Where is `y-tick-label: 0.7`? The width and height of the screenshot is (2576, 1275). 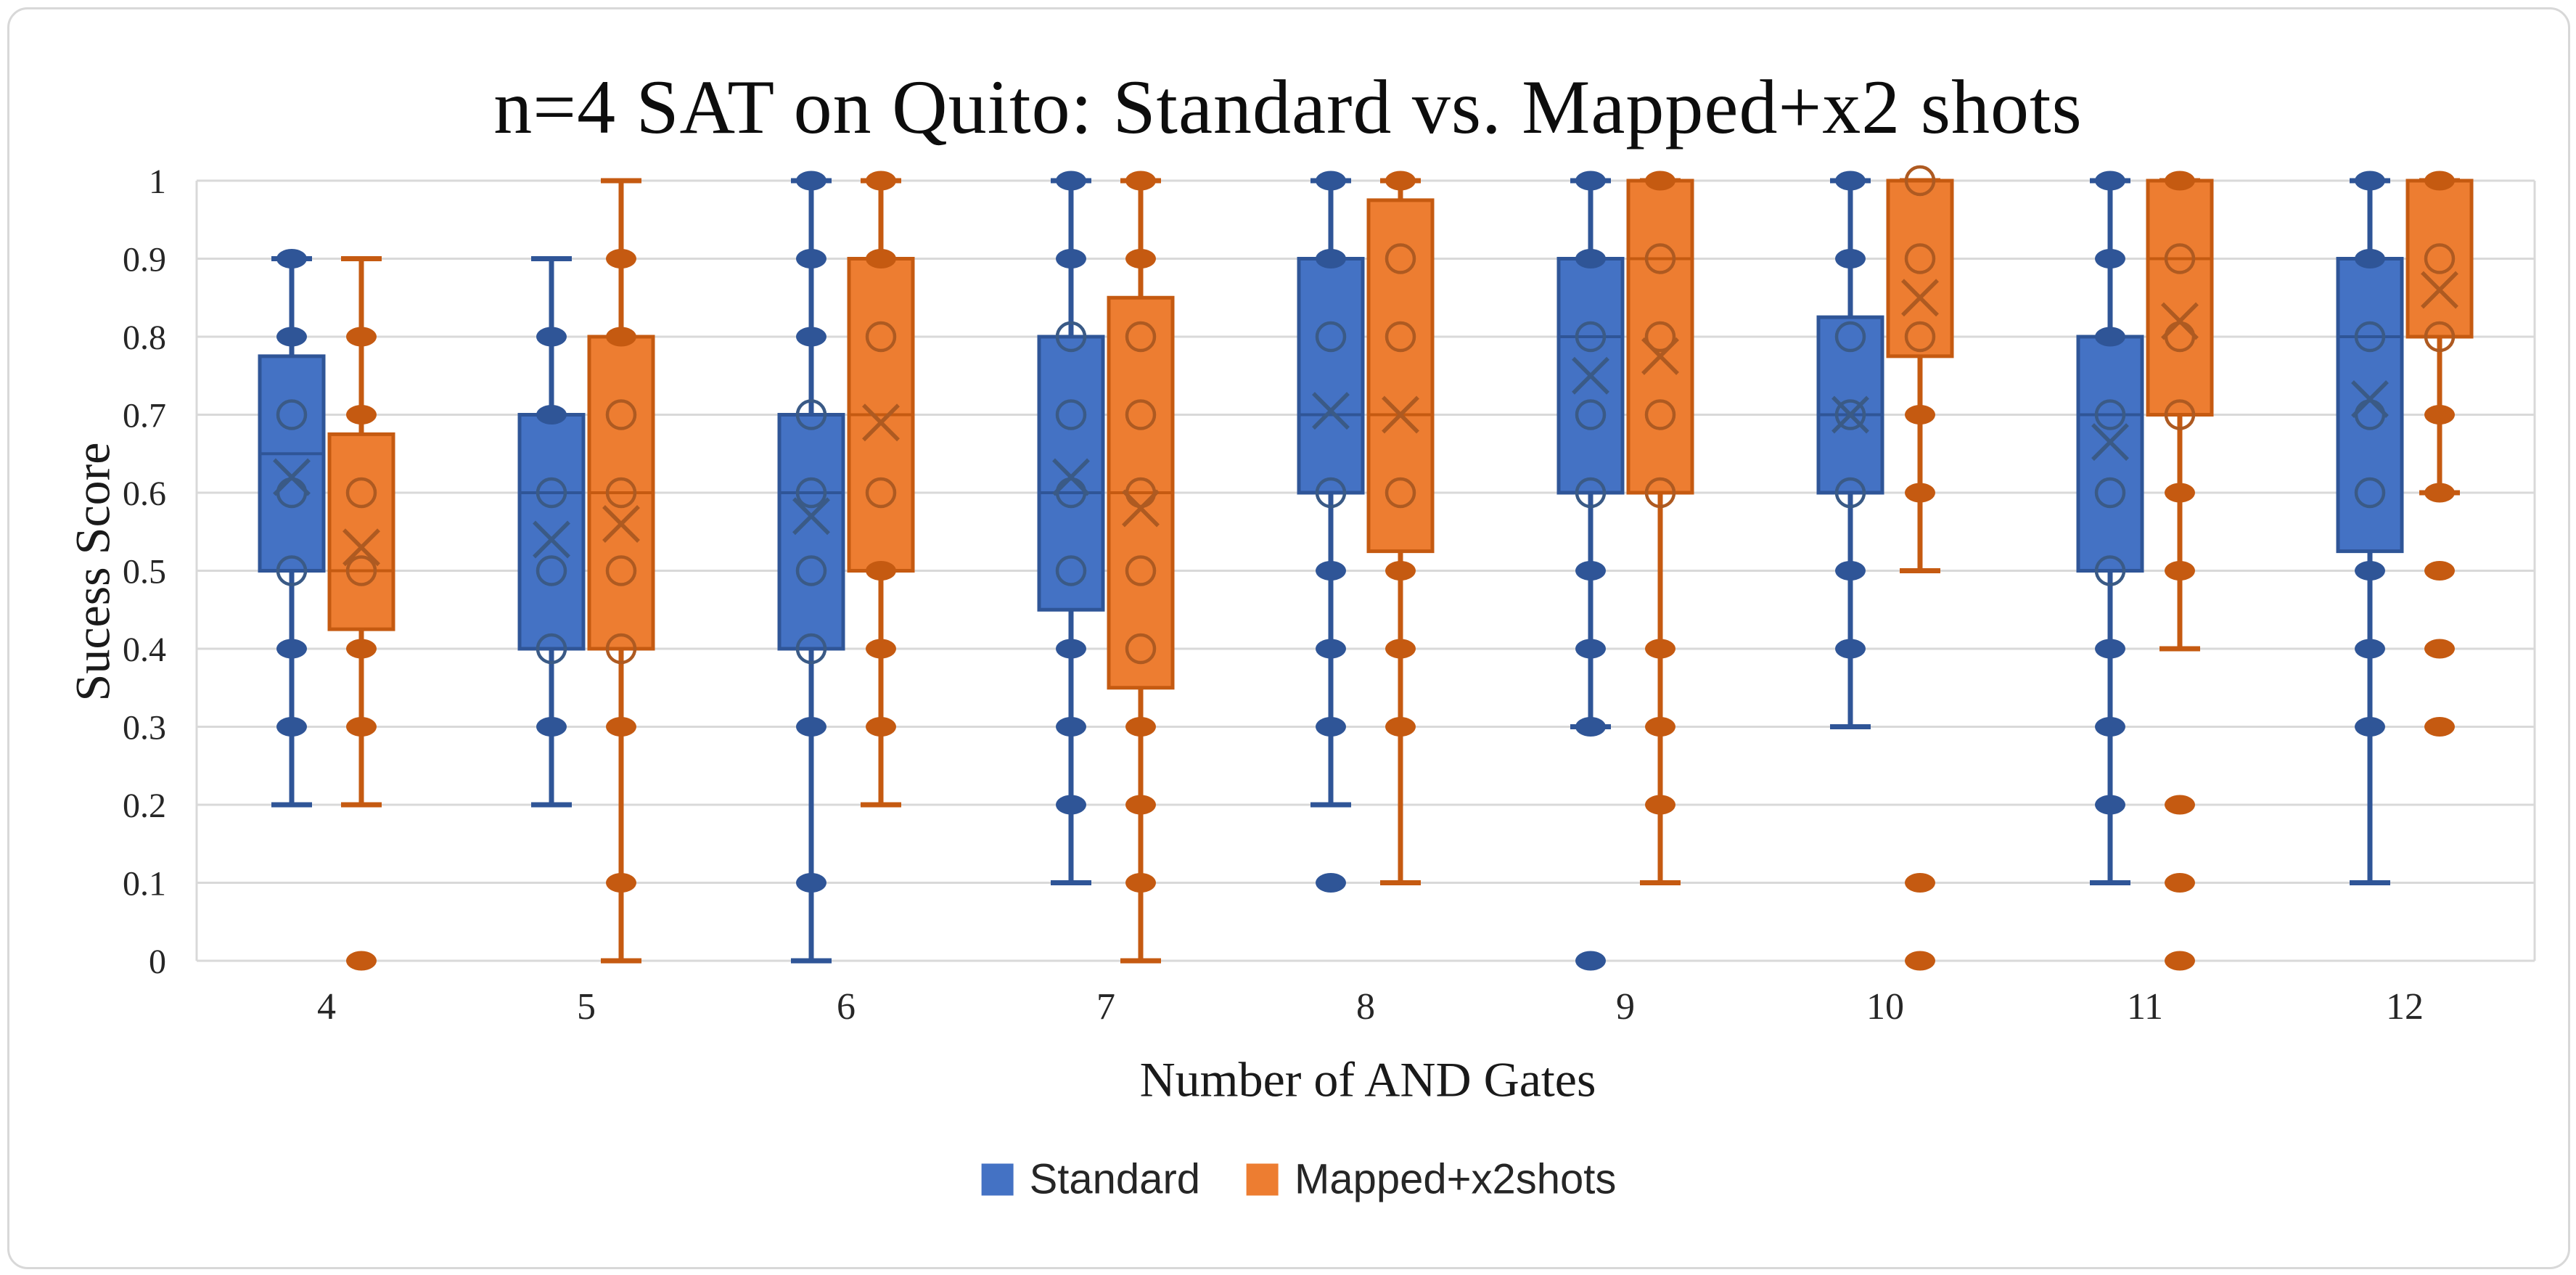
y-tick-label: 0.7 is located at coordinates (144, 416).